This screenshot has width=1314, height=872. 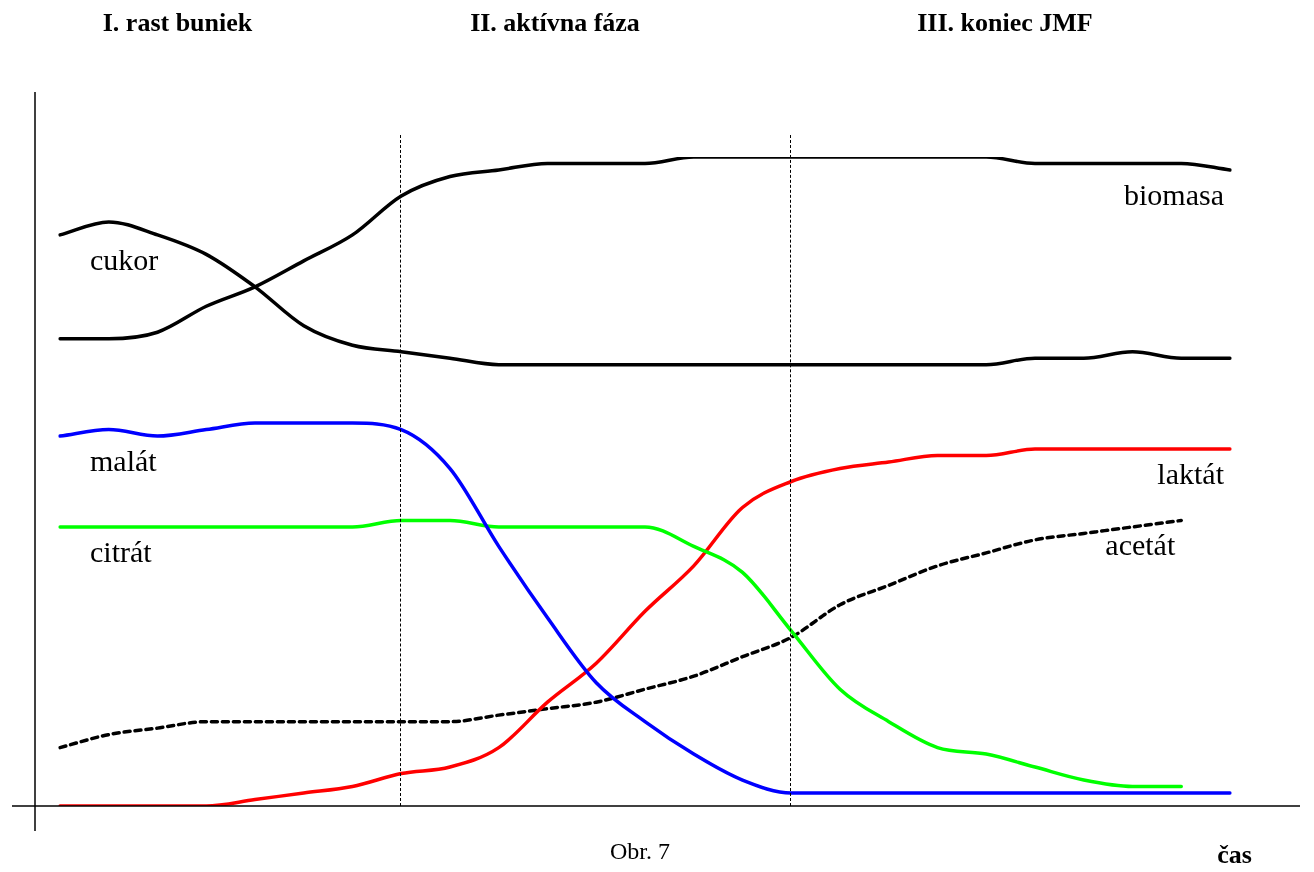 What do you see at coordinates (177, 23) in the screenshot?
I see `text: I. rast buniek` at bounding box center [177, 23].